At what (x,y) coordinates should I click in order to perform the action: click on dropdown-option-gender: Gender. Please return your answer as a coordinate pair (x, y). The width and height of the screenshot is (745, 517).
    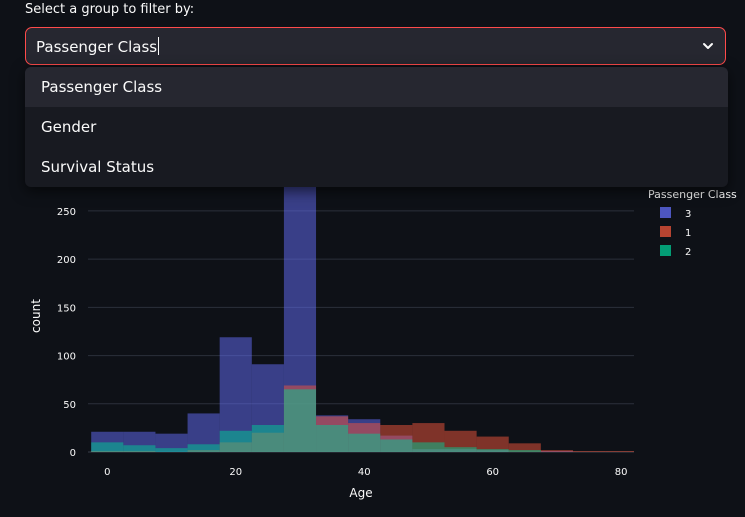
    Looking at the image, I should click on (69, 127).